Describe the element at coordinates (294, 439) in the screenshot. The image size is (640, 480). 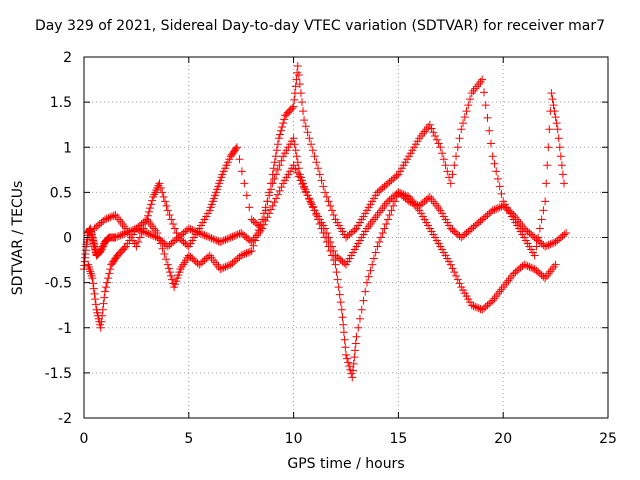
I see `x-tick-label: 10` at that location.